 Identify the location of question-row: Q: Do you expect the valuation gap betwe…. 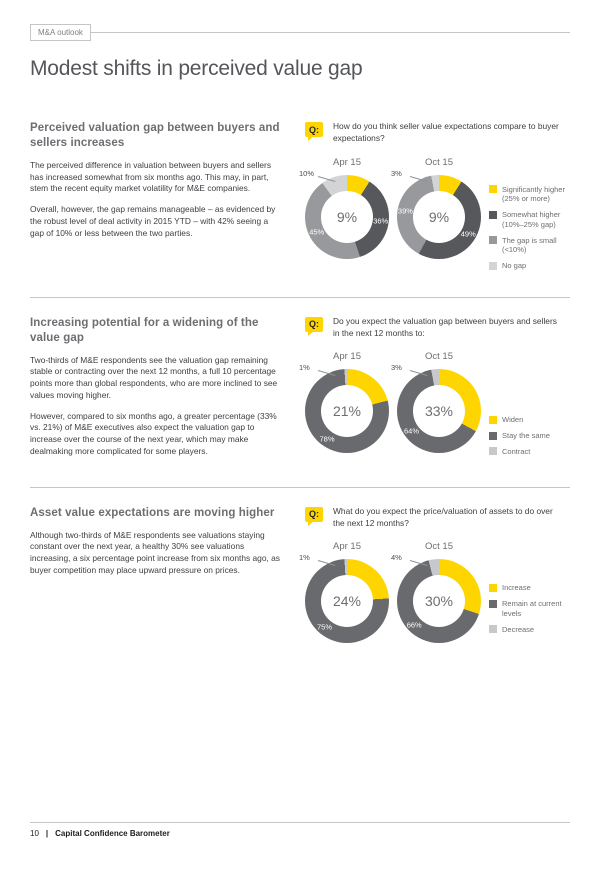
(437, 328).